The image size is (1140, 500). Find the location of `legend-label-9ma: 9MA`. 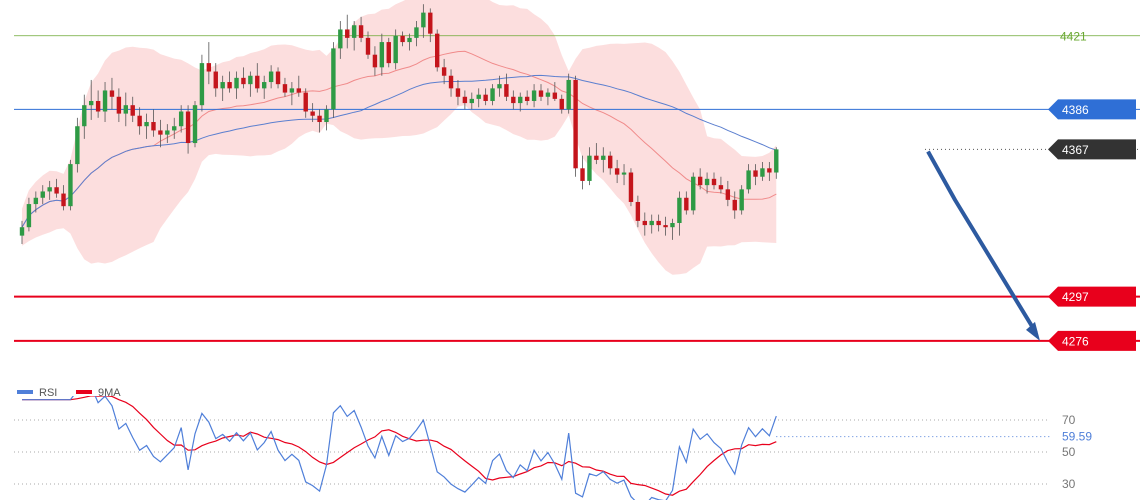

legend-label-9ma: 9MA is located at coordinates (109, 393).